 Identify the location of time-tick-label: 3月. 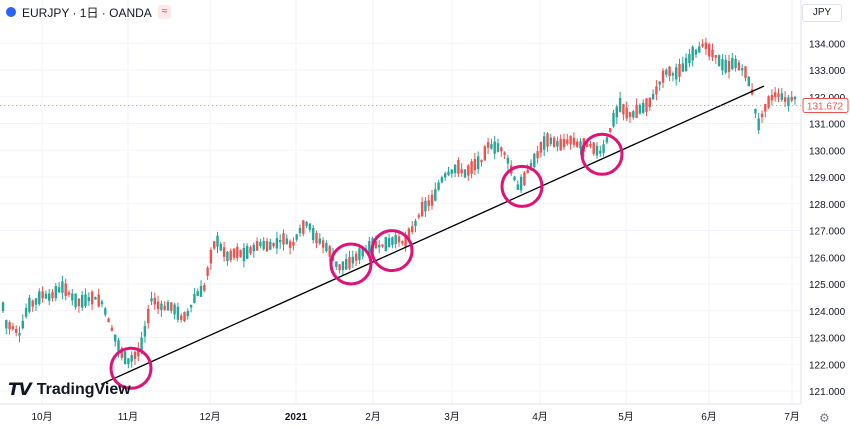
(452, 417).